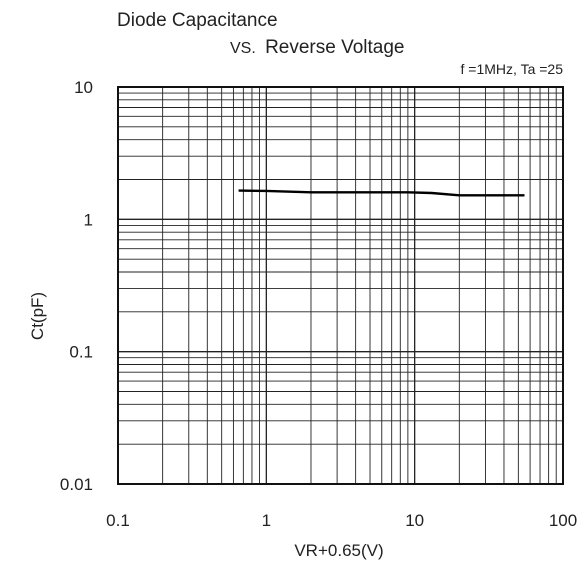  I want to click on x-tick-label: 1, so click(266, 520).